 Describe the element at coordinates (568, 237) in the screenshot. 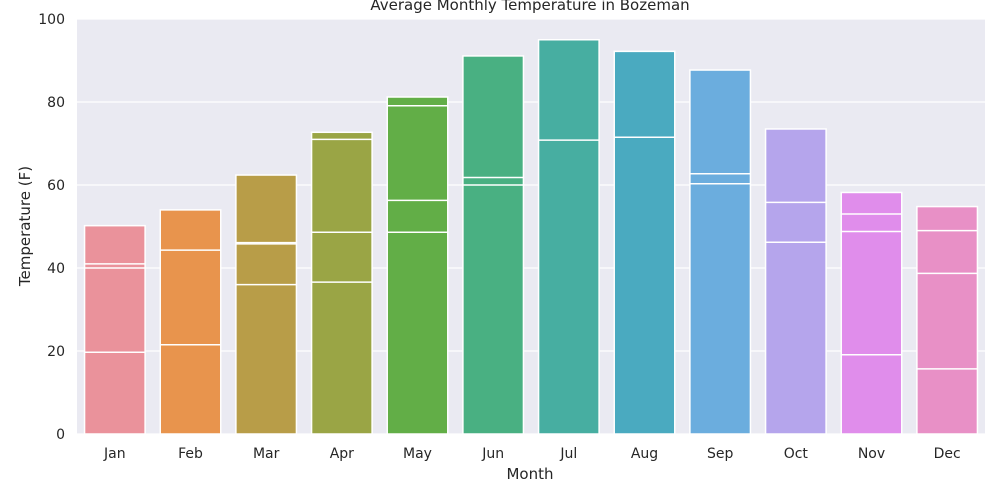

I see `bar-jul` at that location.